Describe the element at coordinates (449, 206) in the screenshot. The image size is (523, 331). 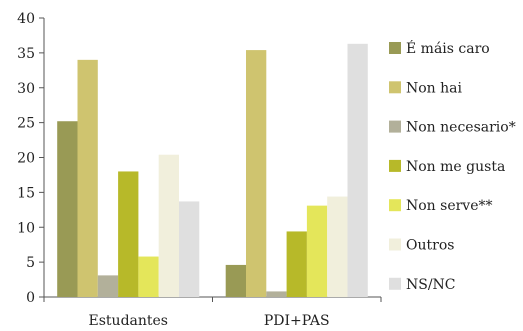
I see `legend-label: Non serve**` at that location.